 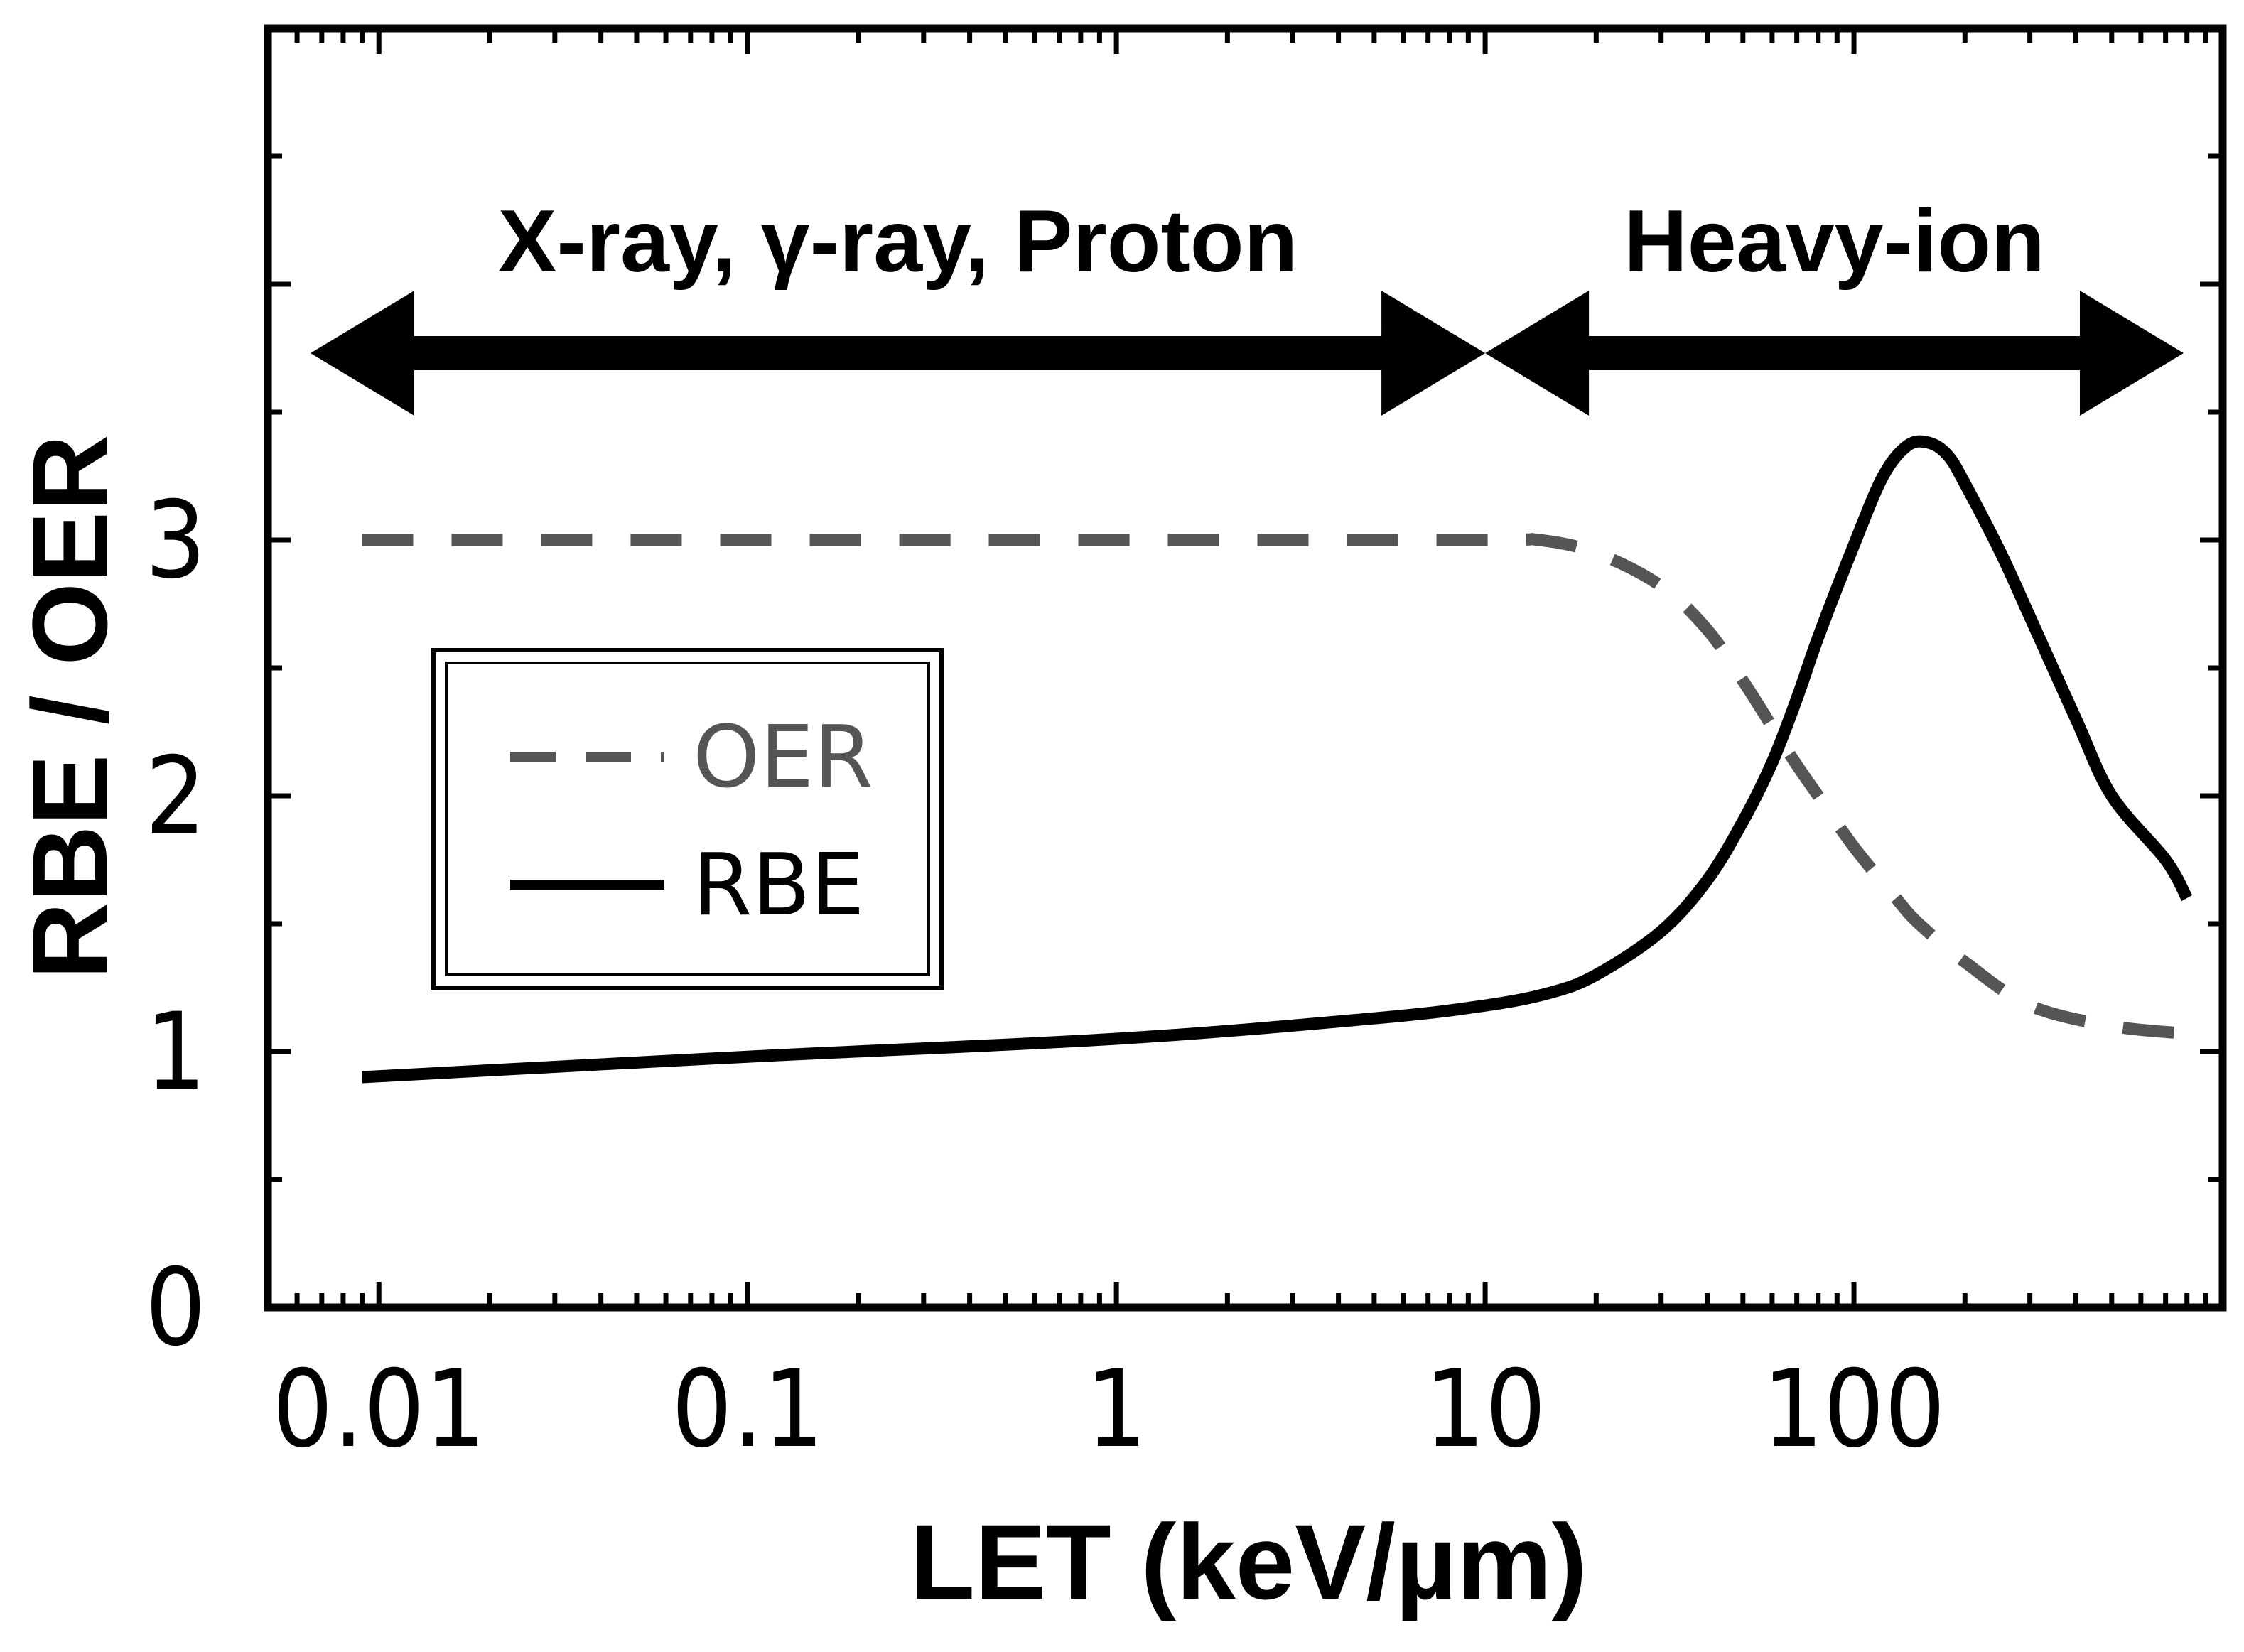 What do you see at coordinates (378, 1410) in the screenshot?
I see `x-tick-label: 0.01` at bounding box center [378, 1410].